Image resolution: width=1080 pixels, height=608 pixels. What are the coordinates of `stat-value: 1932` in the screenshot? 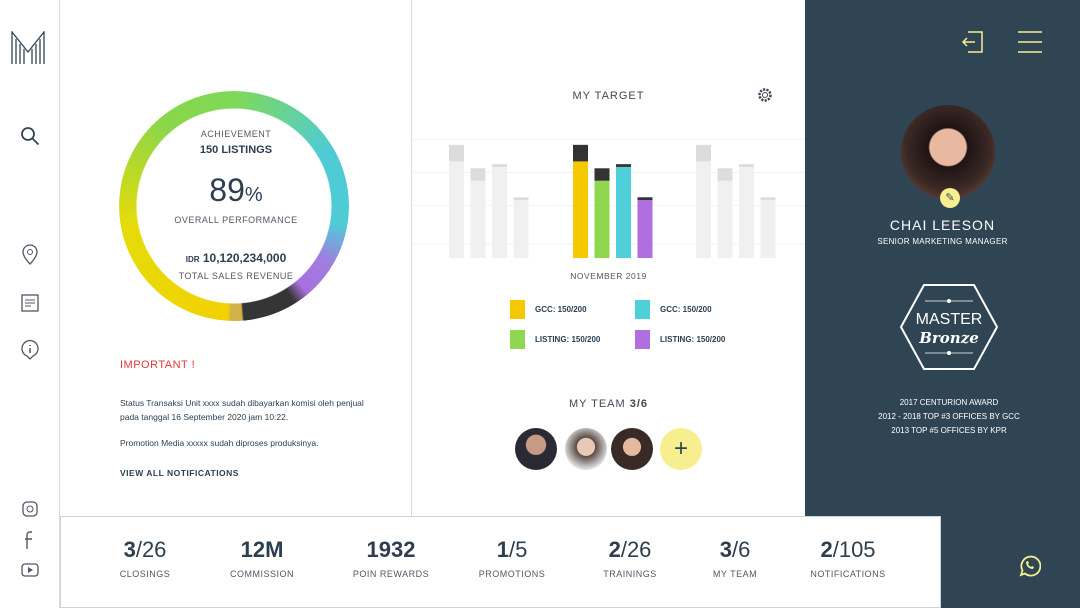 It's located at (391, 549).